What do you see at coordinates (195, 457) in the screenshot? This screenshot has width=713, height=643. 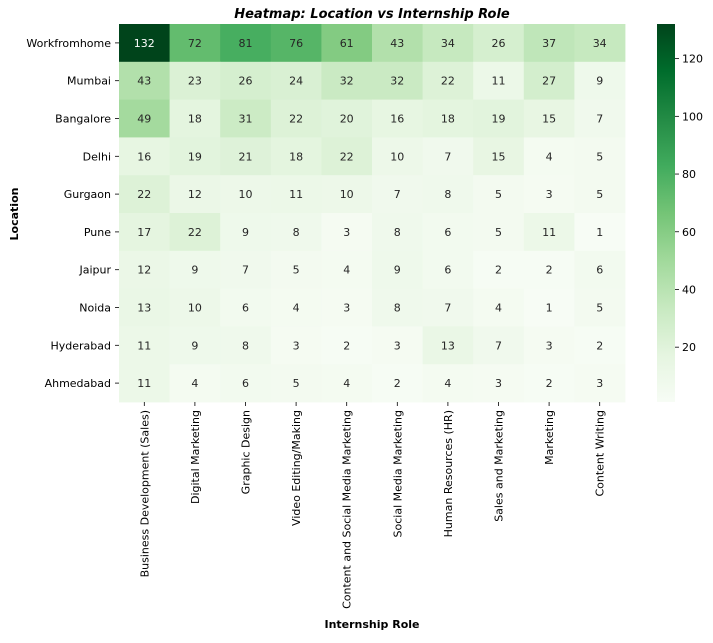 I see `x-tick-label: Digital Marketing` at bounding box center [195, 457].